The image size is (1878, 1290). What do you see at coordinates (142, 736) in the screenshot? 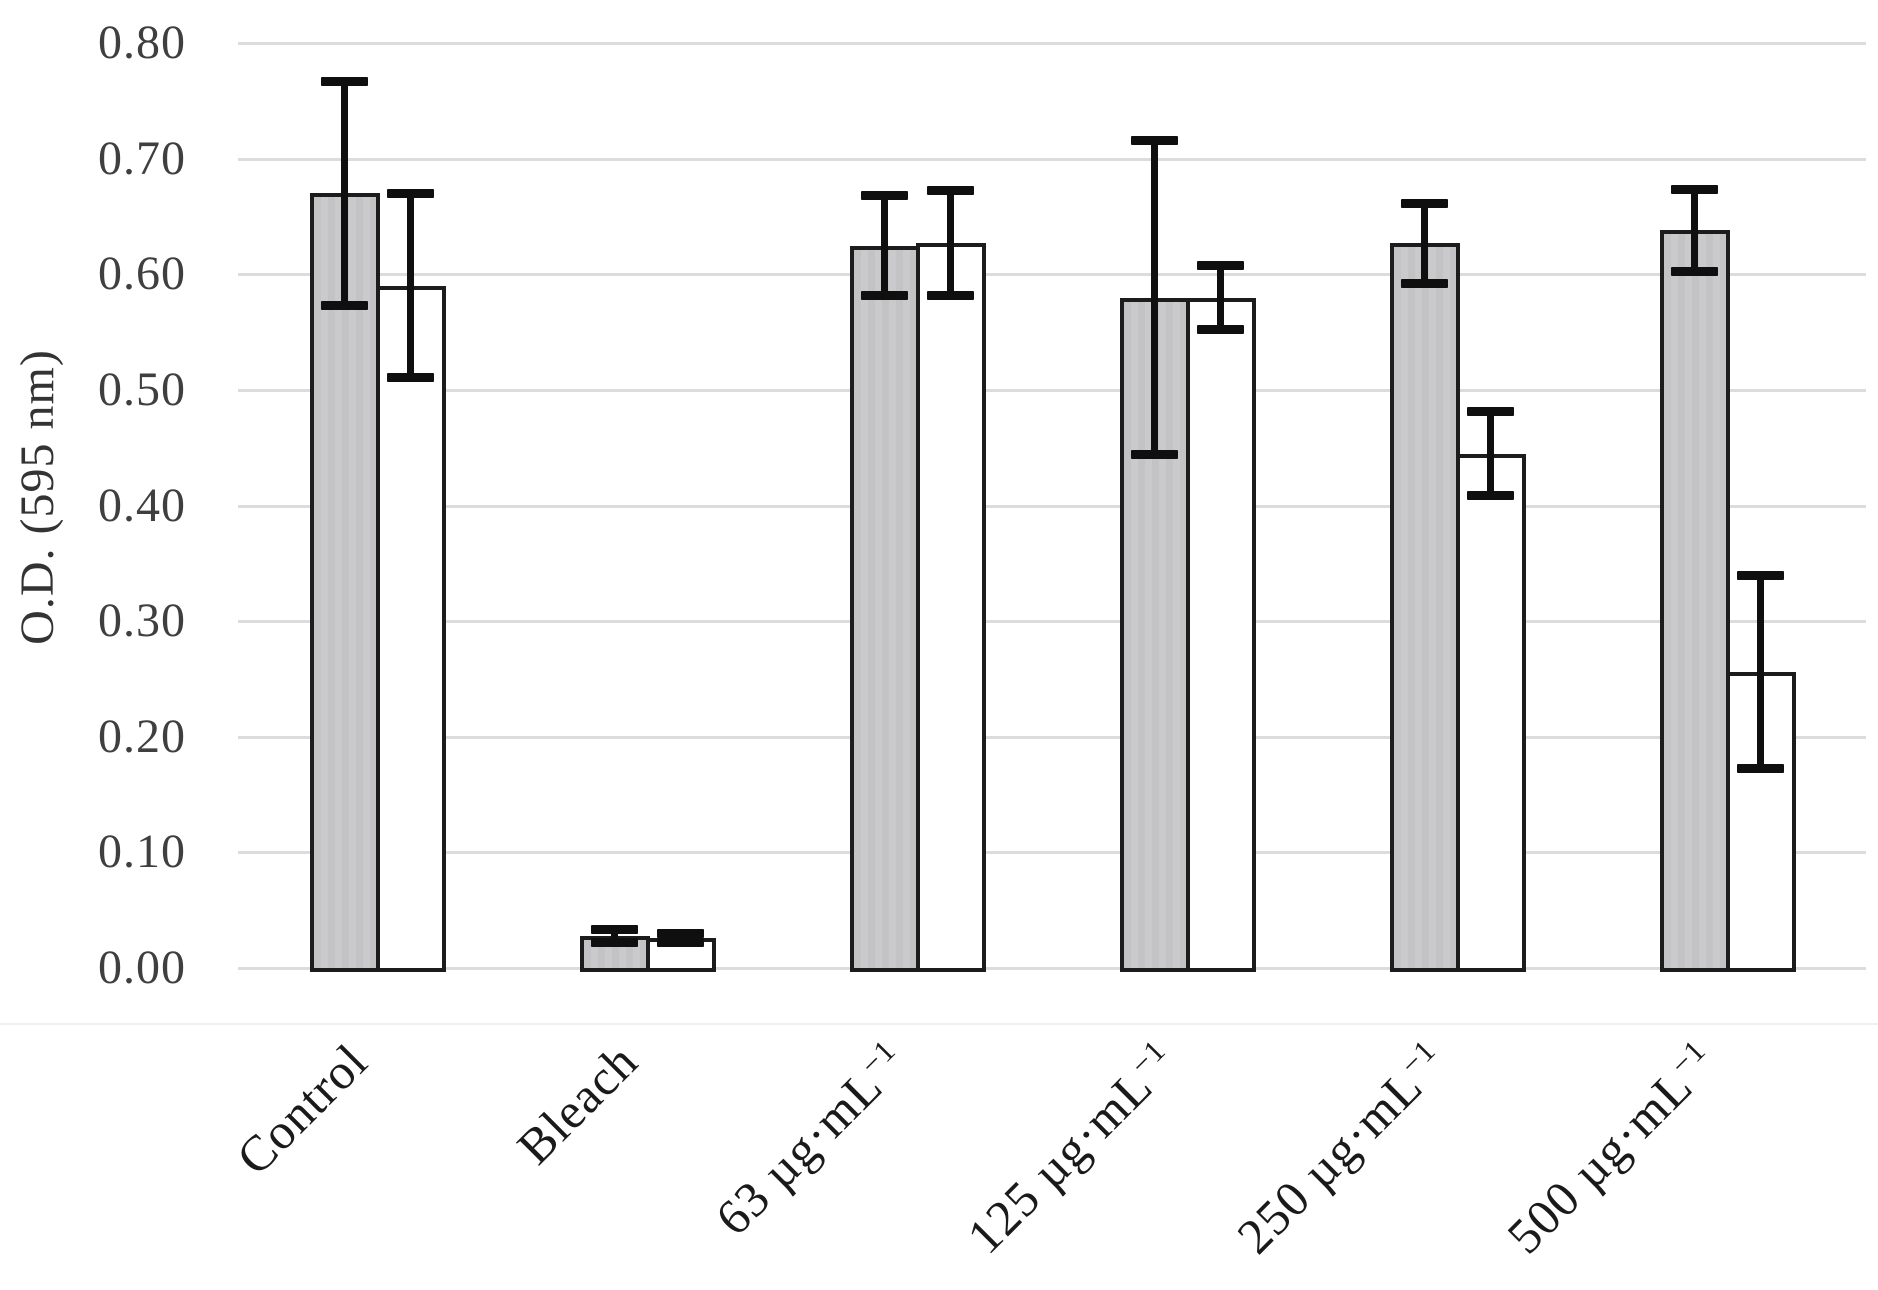
I see `y-tick-label: 0.20` at bounding box center [142, 736].